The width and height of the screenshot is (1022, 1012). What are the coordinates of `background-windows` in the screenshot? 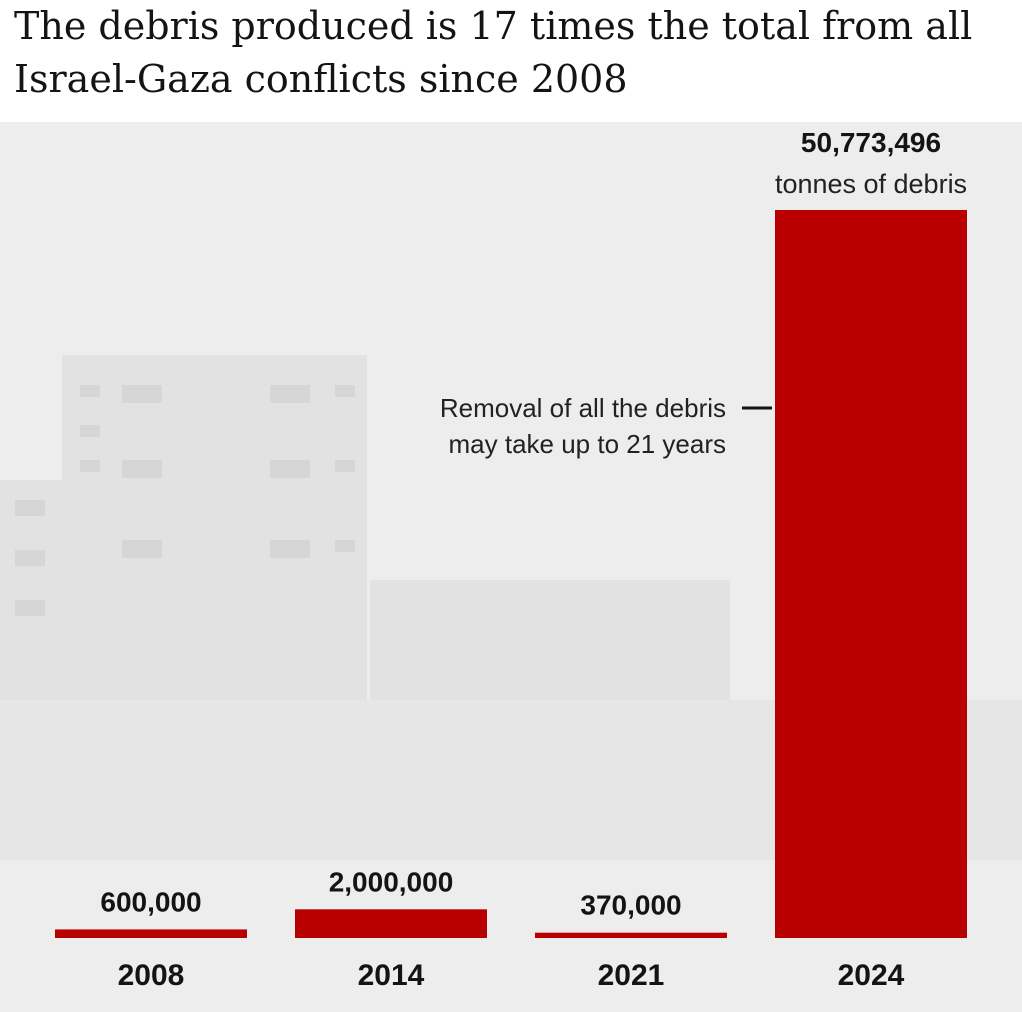 It's located at (185, 500).